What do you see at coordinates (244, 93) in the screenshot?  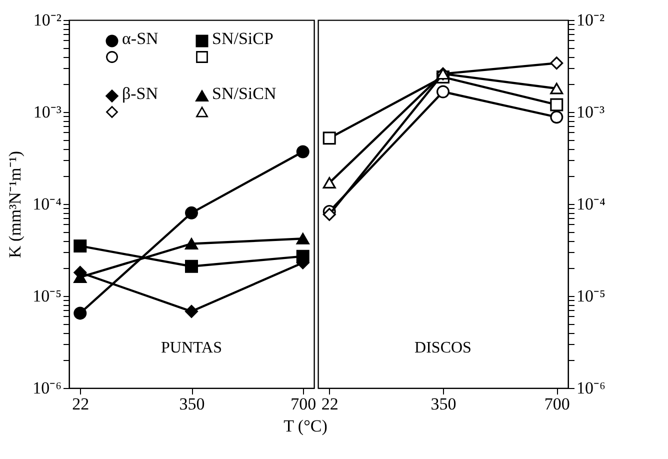 I see `legend-label: SN/SiCN` at bounding box center [244, 93].